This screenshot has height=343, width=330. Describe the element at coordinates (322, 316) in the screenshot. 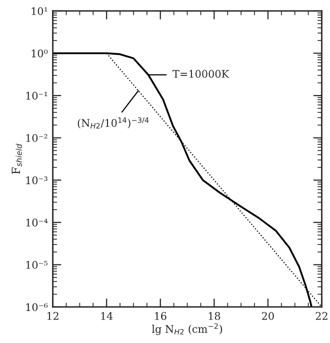

I see `x-tick-label: 22` at that location.